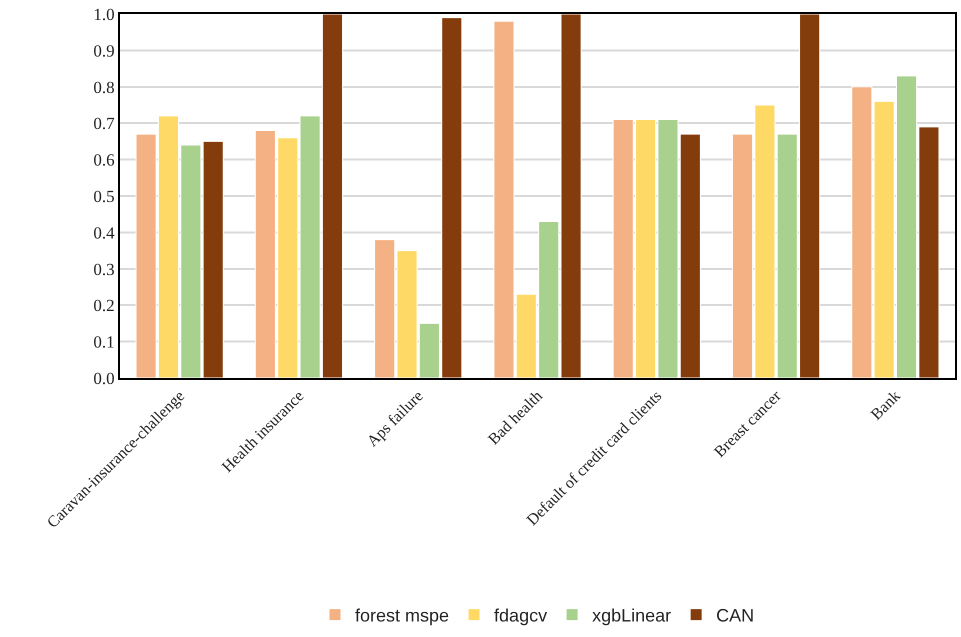  What do you see at coordinates (402, 616) in the screenshot?
I see `legend-label: forest mspe` at bounding box center [402, 616].